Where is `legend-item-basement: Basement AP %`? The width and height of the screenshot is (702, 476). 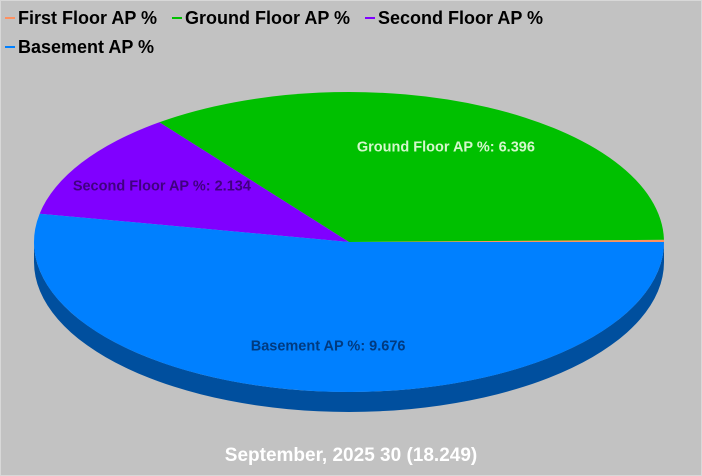
legend-item-basement: Basement AP % is located at coordinates (79, 47).